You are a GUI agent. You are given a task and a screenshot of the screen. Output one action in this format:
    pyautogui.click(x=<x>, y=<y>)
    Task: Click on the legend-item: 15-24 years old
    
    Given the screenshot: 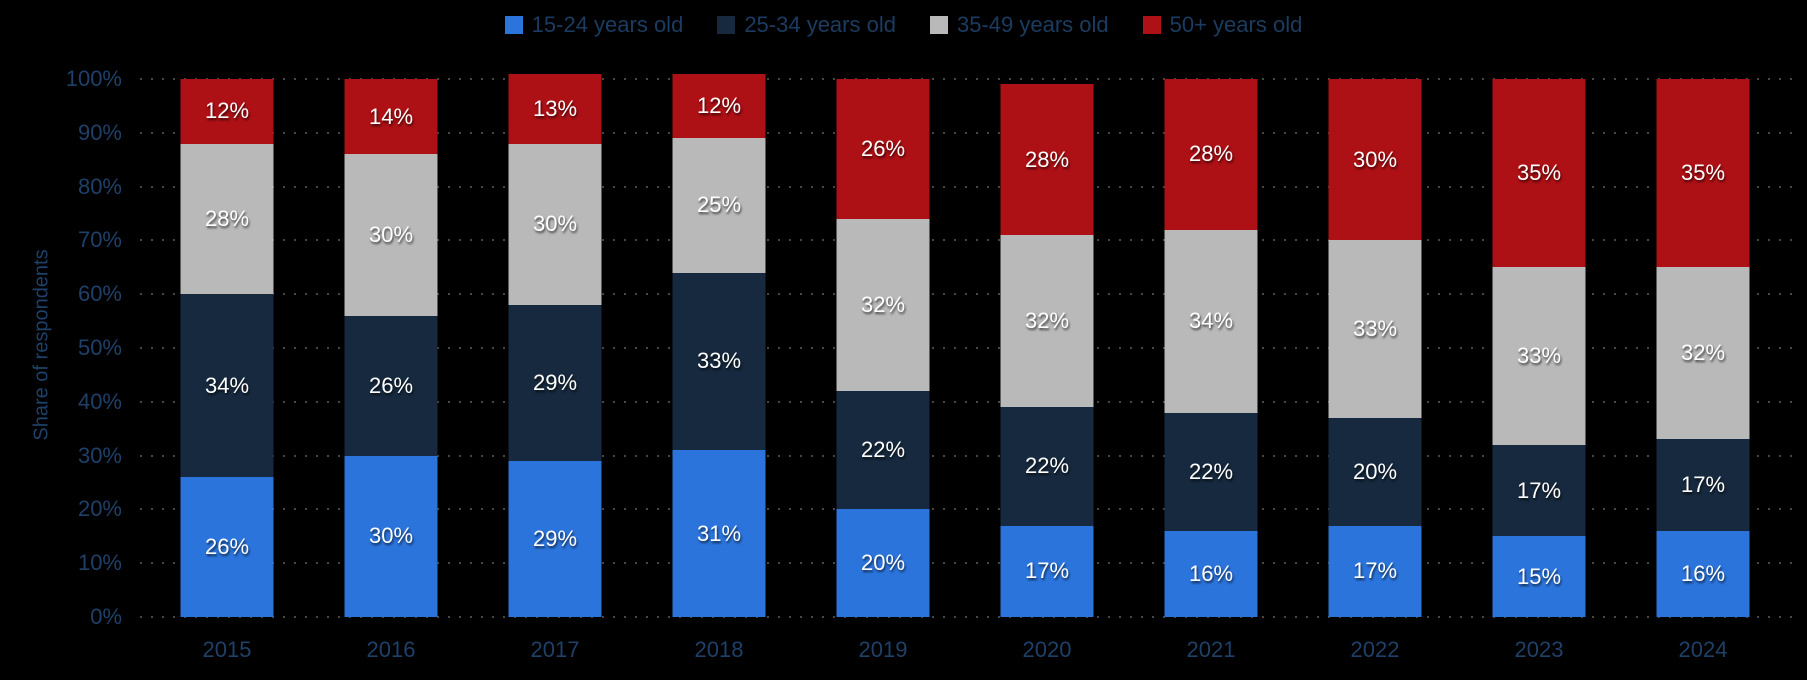 What is the action you would take?
    pyautogui.click(x=594, y=24)
    